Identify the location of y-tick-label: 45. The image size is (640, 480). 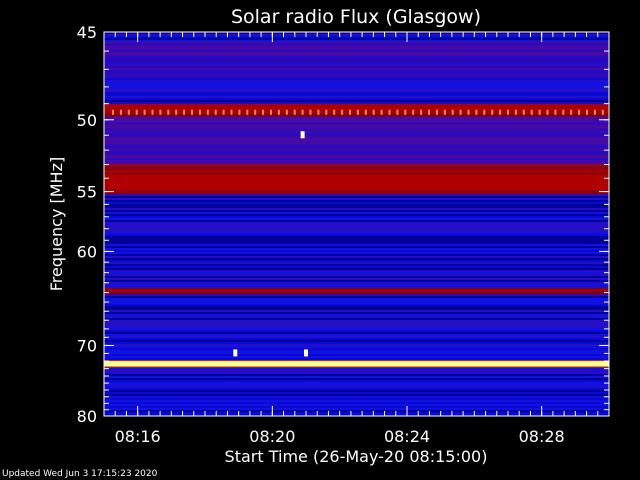
(87, 32).